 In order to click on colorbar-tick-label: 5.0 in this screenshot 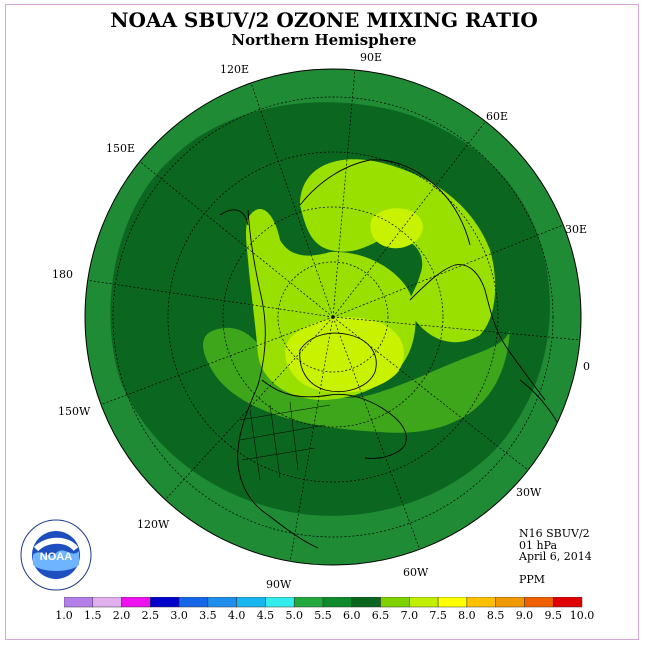, I will do `click(294, 615)`.